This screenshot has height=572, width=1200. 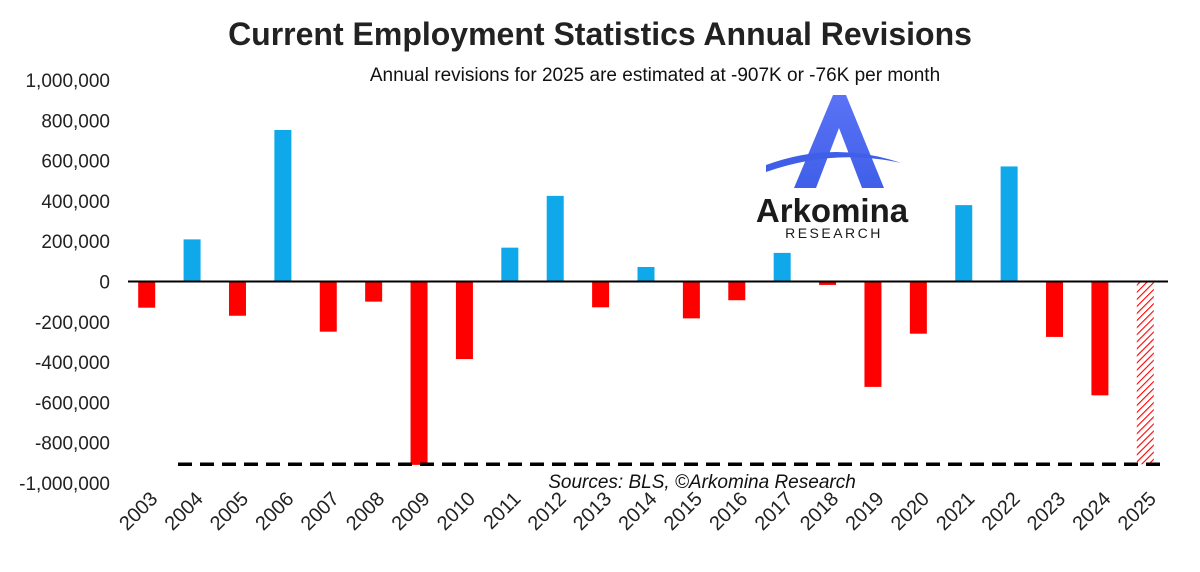 What do you see at coordinates (864, 511) in the screenshot?
I see `x-tick-label: 2019` at bounding box center [864, 511].